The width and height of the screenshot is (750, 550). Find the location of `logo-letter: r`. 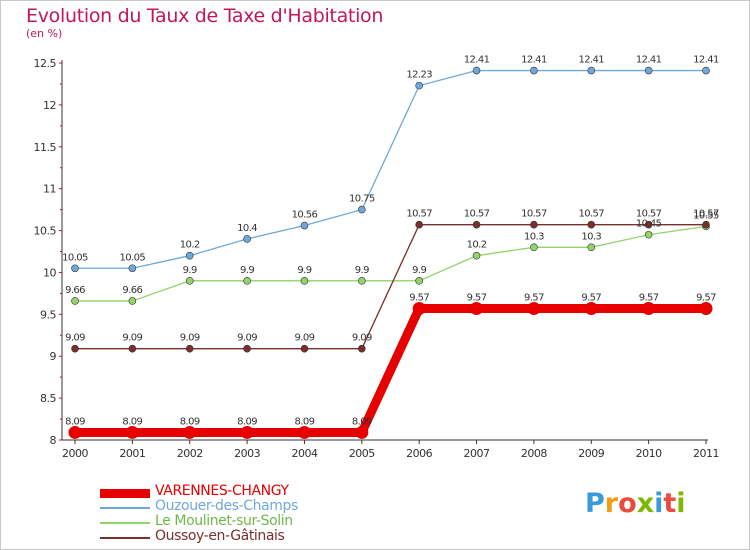

logo-letter: r is located at coordinates (611, 503).